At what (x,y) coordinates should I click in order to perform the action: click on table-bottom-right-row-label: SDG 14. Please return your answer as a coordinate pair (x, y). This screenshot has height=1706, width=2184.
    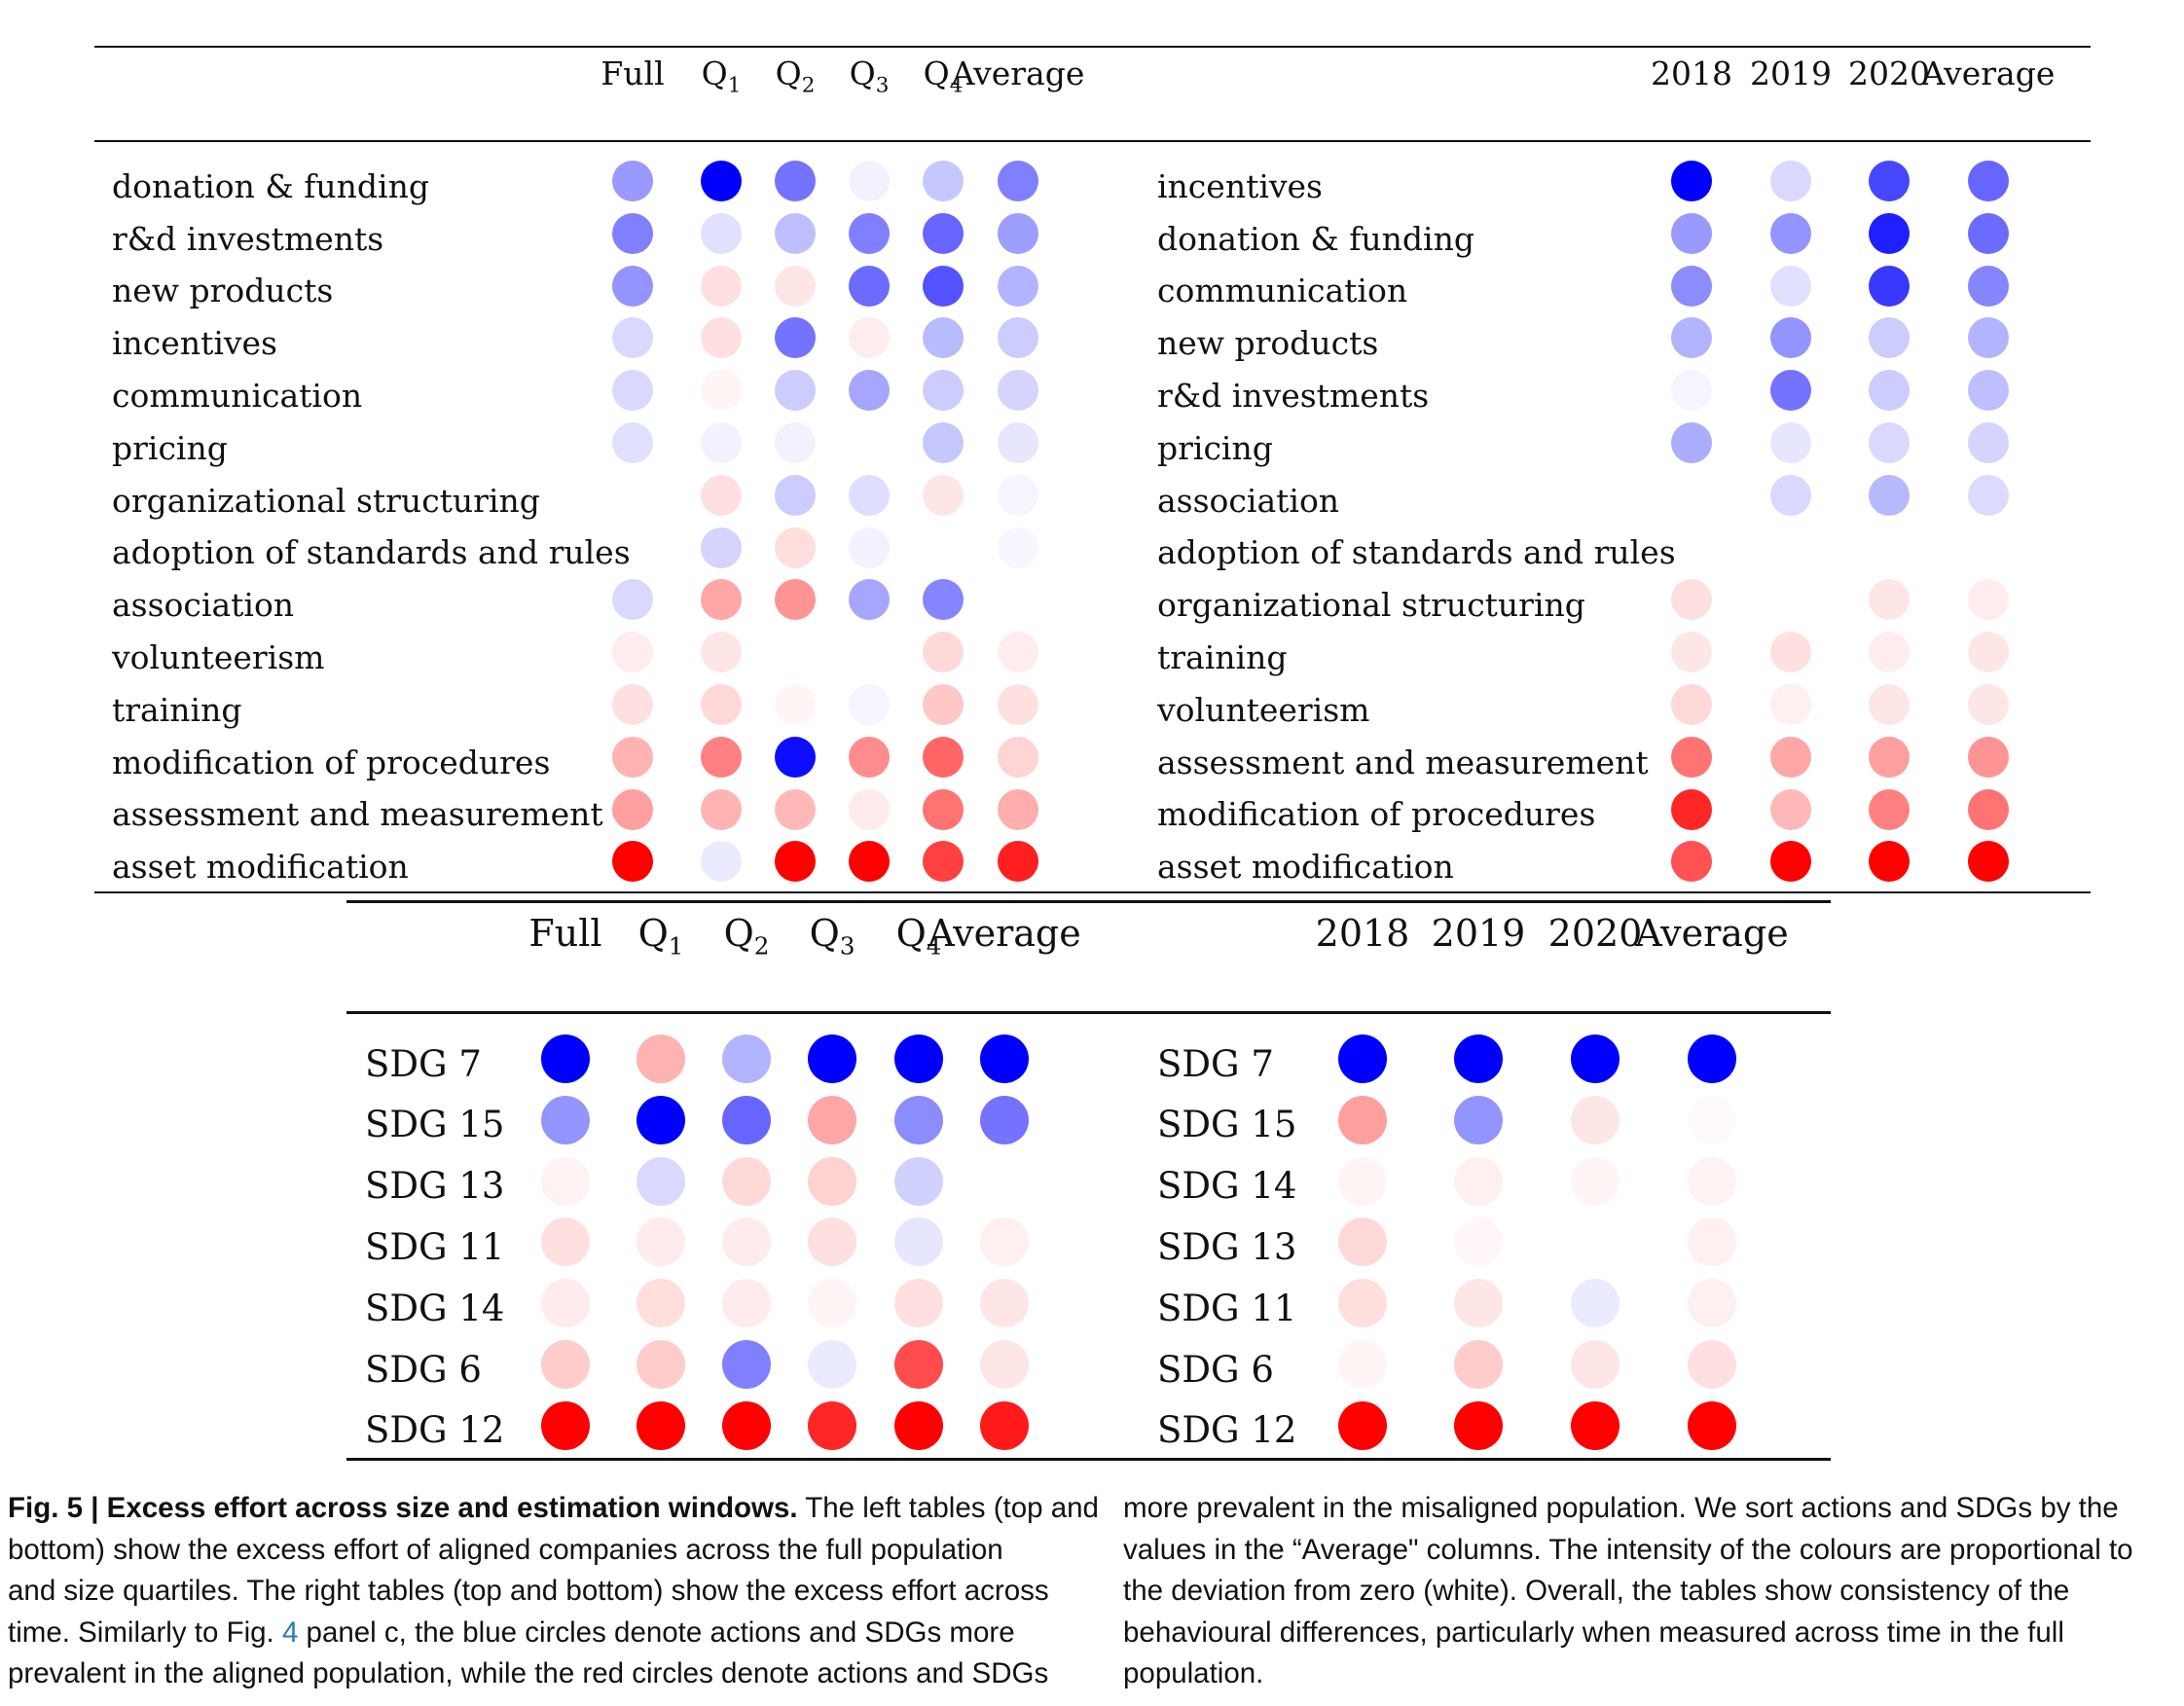
    Looking at the image, I should click on (1227, 1187).